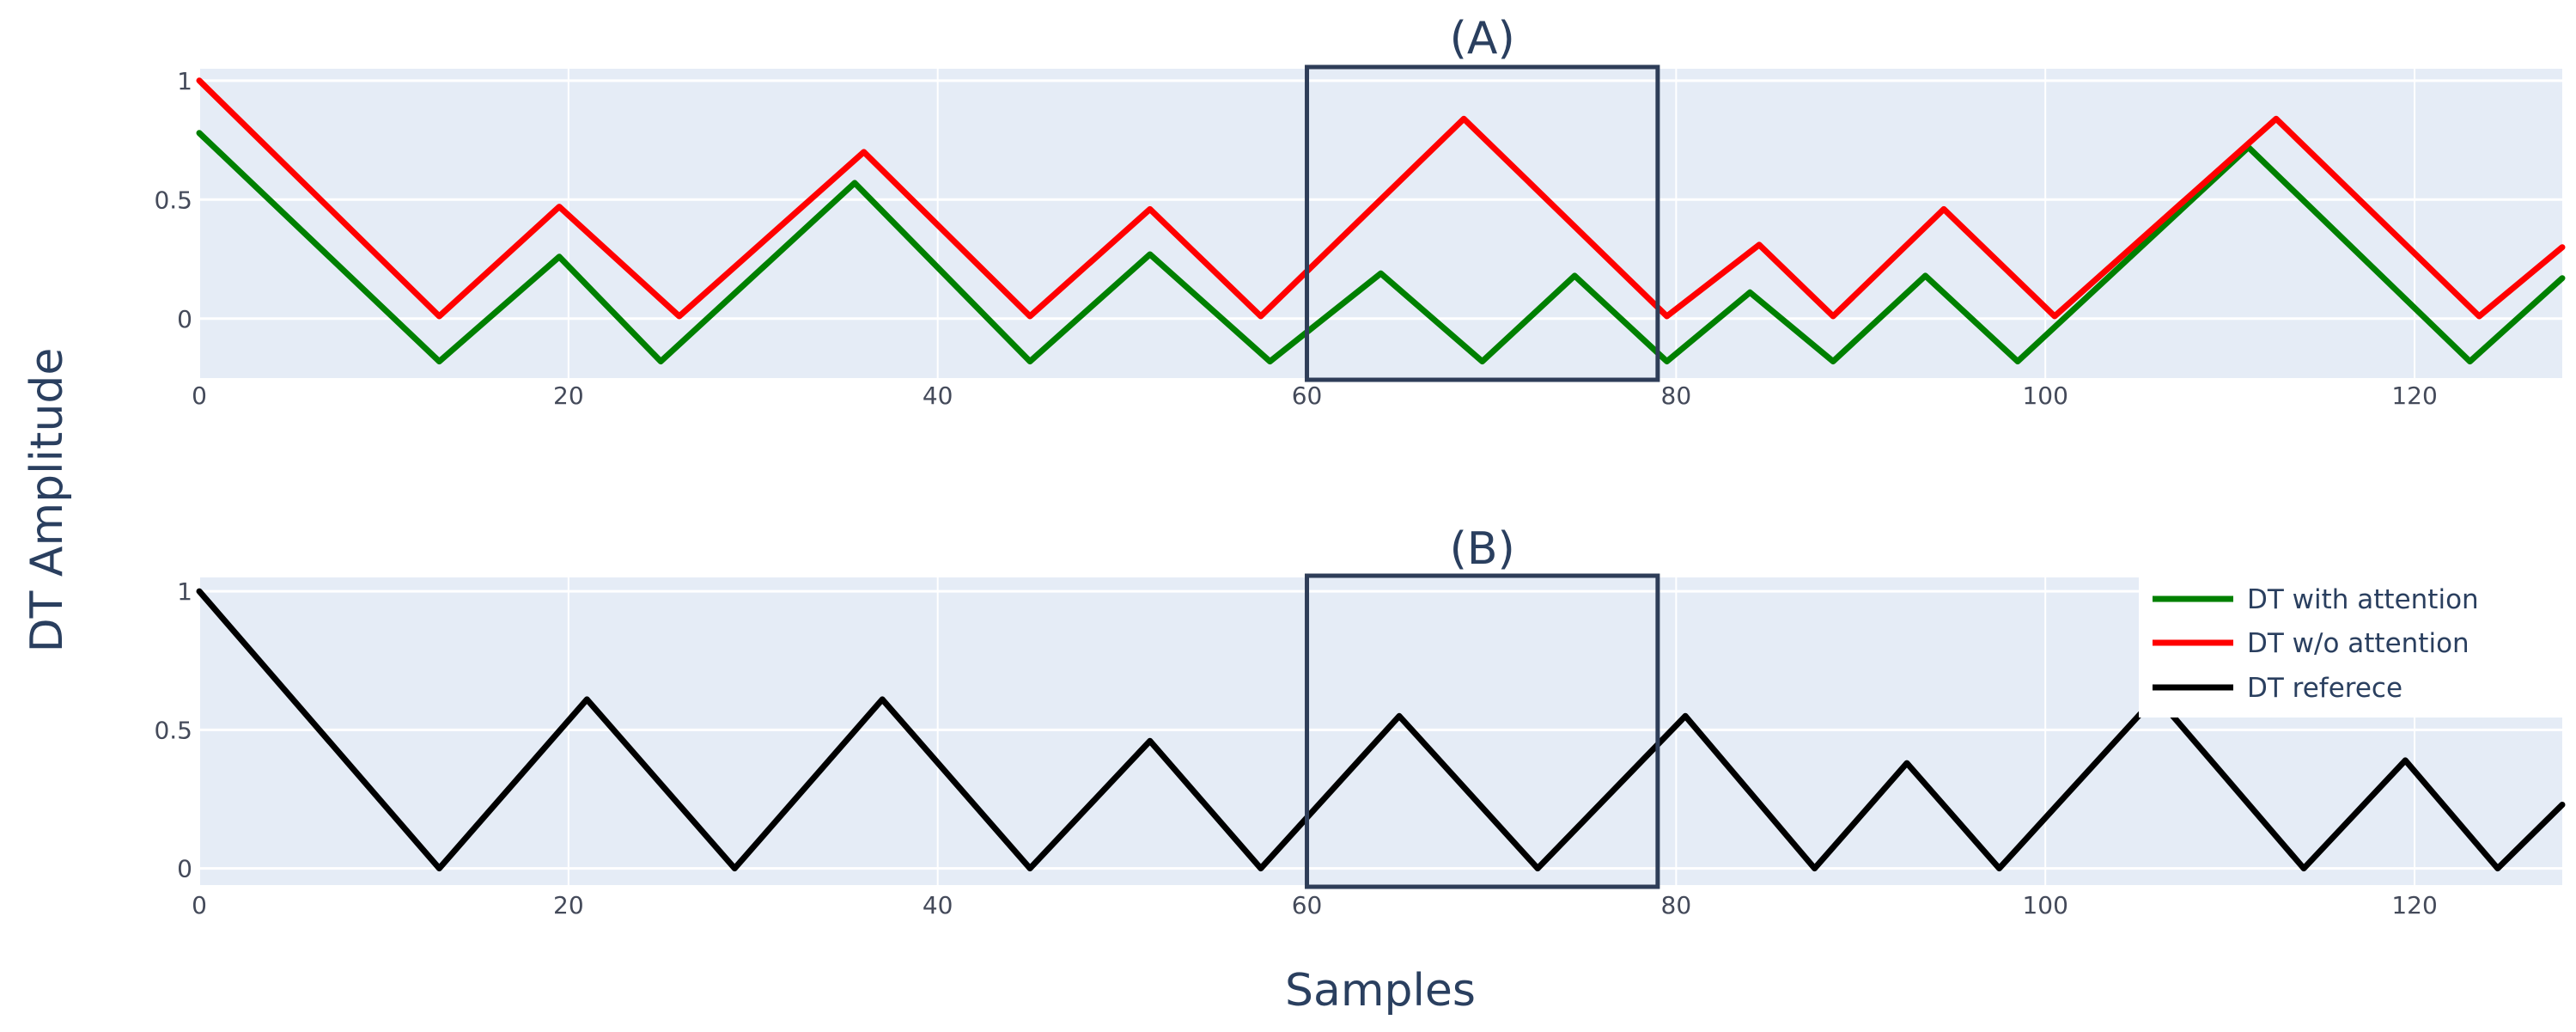 The height and width of the screenshot is (1032, 2576). Describe the element at coordinates (1676, 396) in the screenshot. I see `x-tick-label-a-4: 80` at that location.